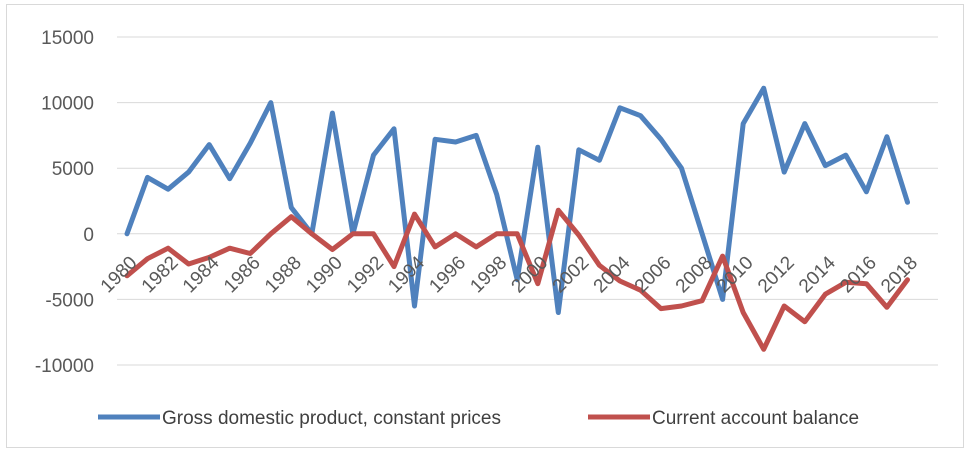  What do you see at coordinates (67, 104) in the screenshot?
I see `y-tick-label: 10000` at bounding box center [67, 104].